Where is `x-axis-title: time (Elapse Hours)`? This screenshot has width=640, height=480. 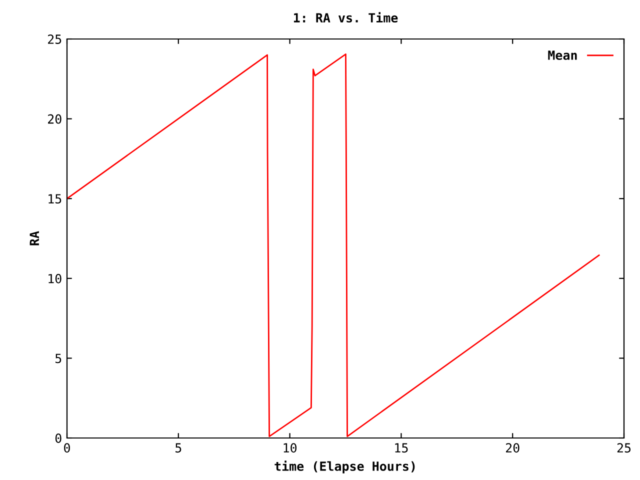
x-axis-title: time (Elapse Hours) is located at coordinates (344, 467).